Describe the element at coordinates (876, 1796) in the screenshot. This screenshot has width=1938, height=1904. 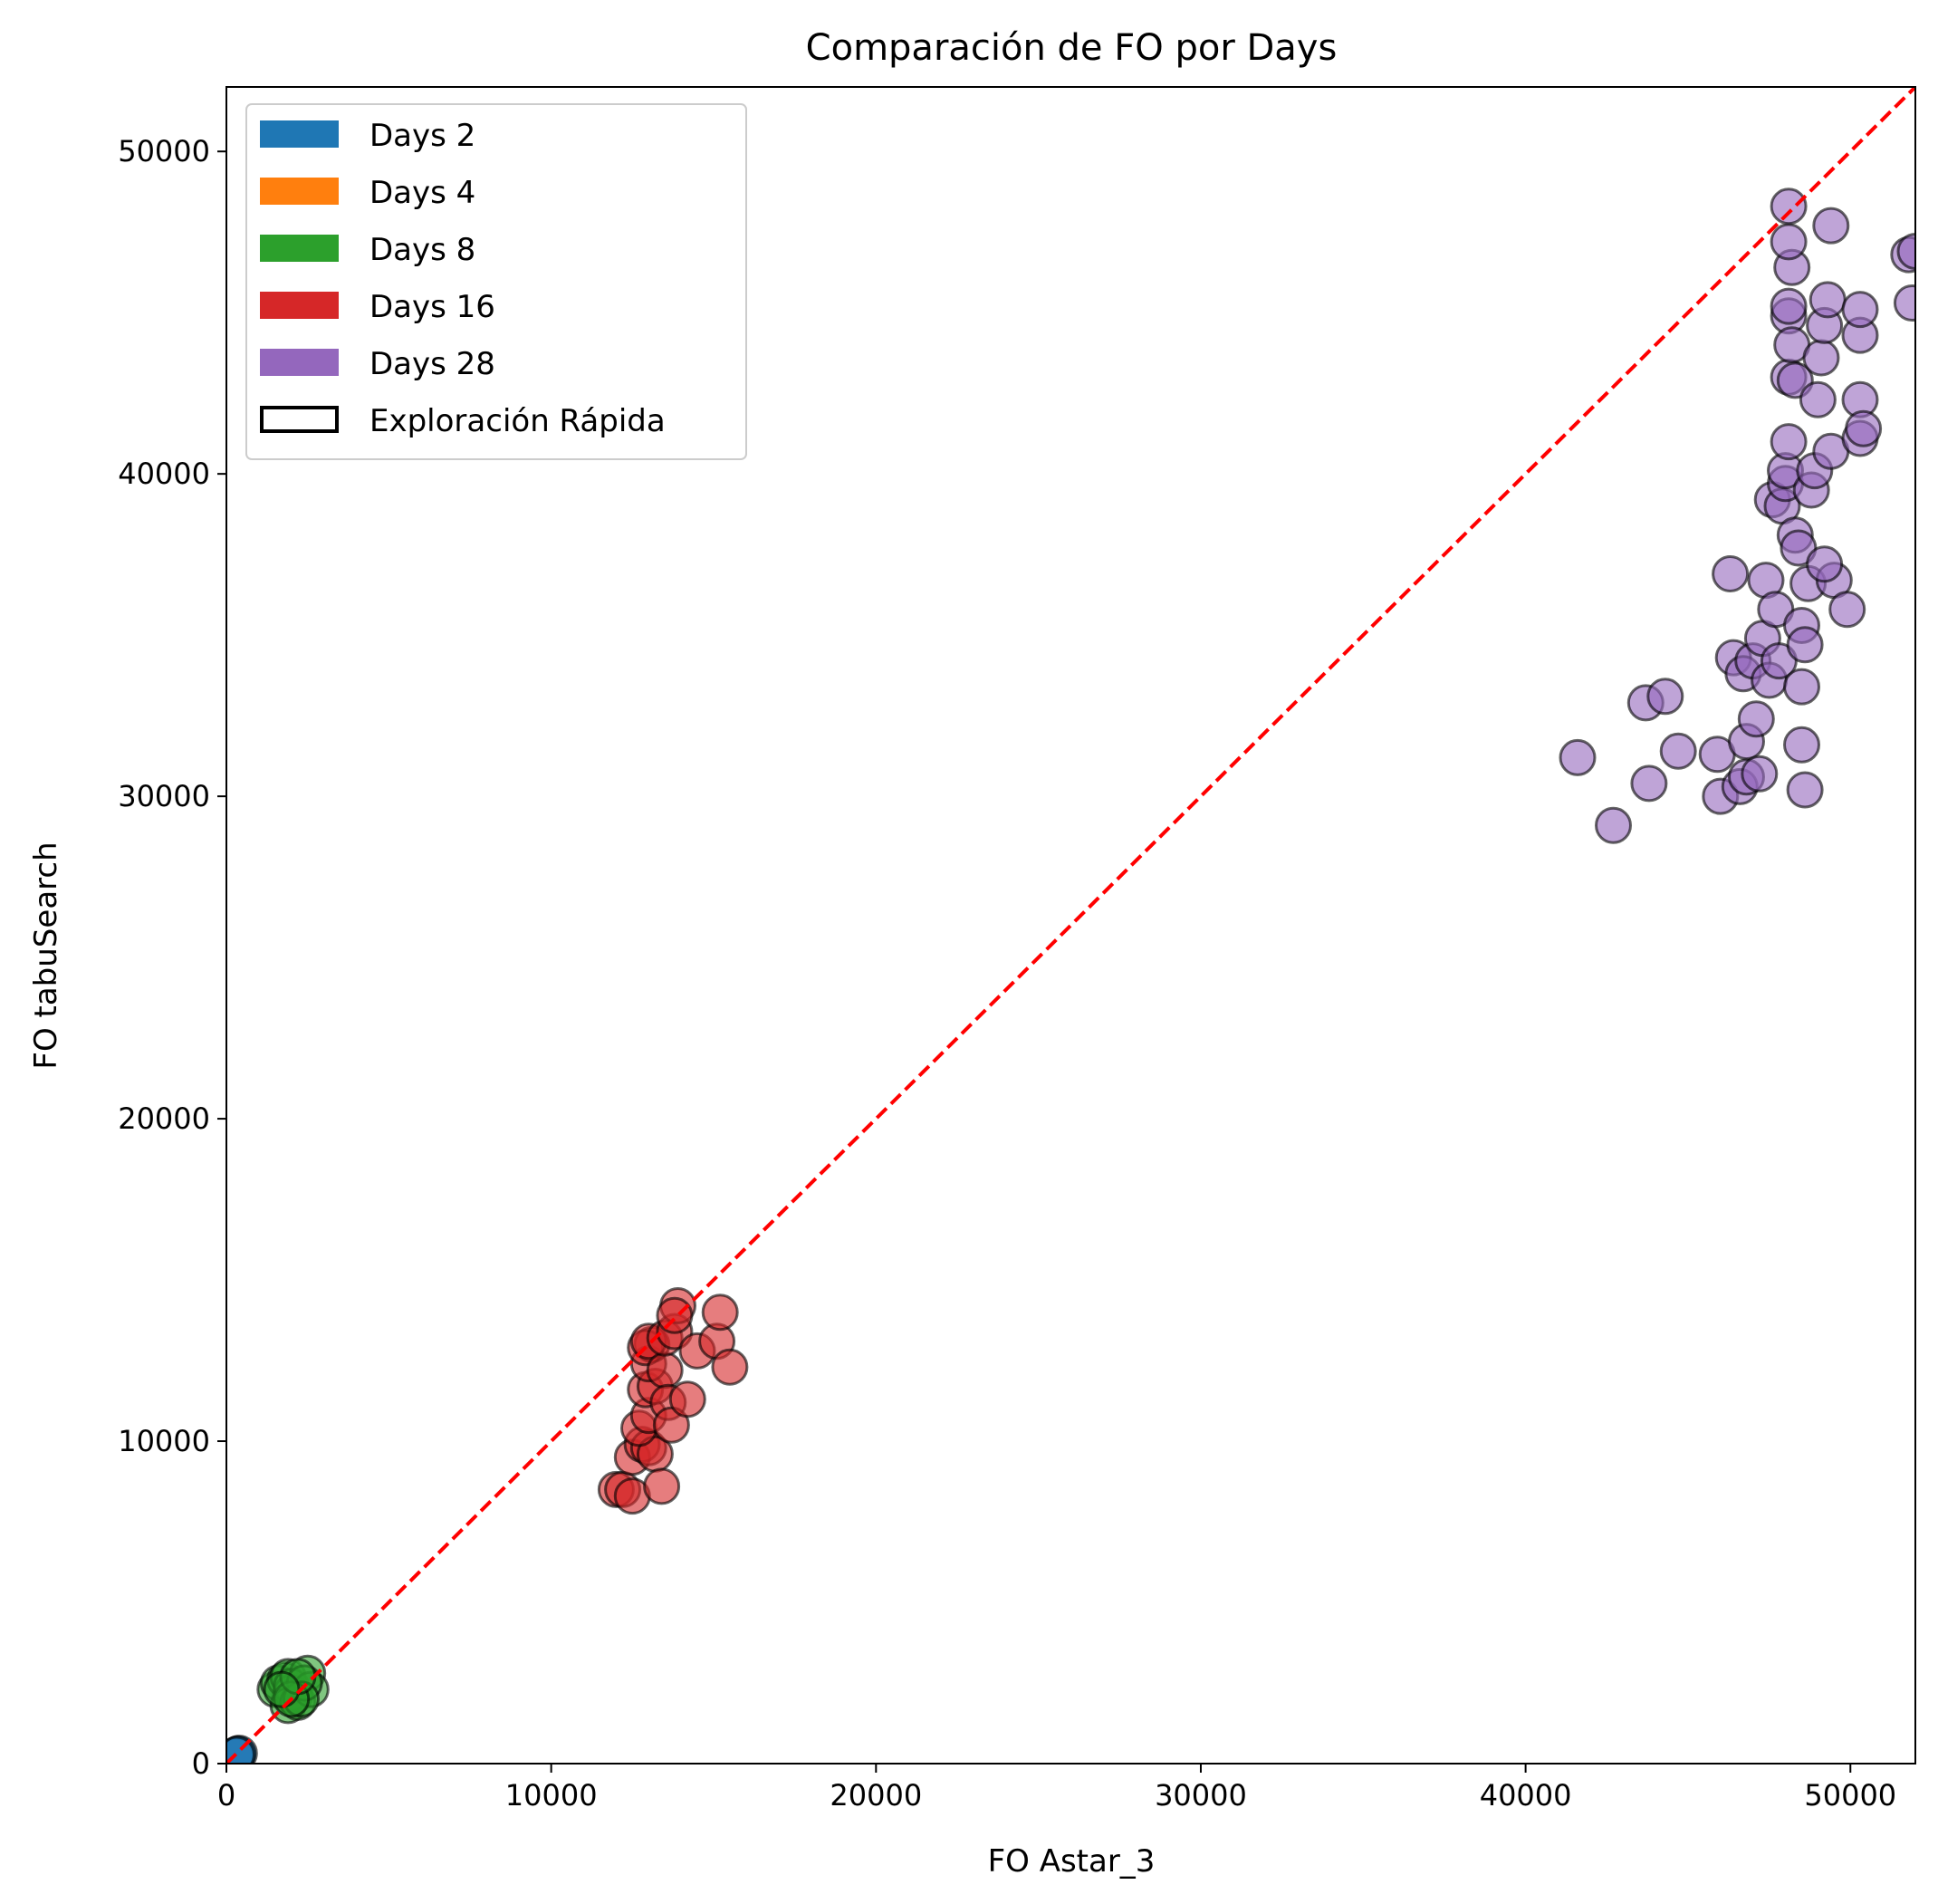
I see `x-tick-label: 20000` at that location.